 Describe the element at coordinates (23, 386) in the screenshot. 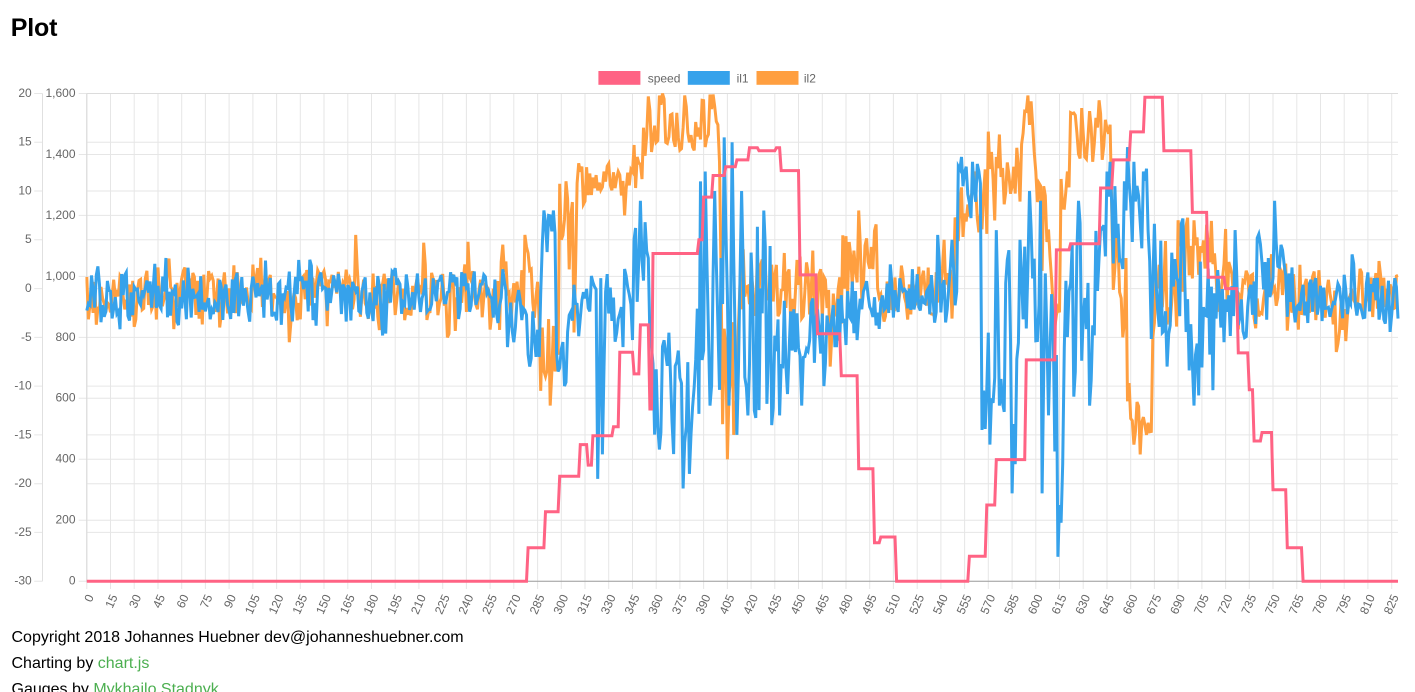

I see `svg-text: -10` at that location.